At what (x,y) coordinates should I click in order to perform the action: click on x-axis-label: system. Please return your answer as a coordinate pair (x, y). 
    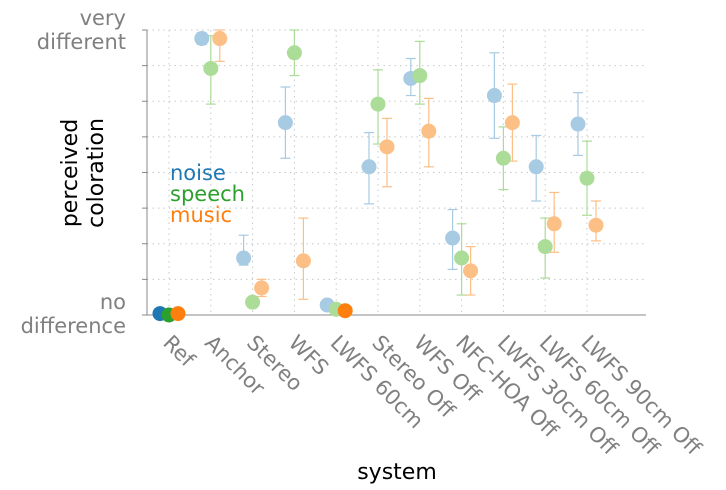
    Looking at the image, I should click on (397, 472).